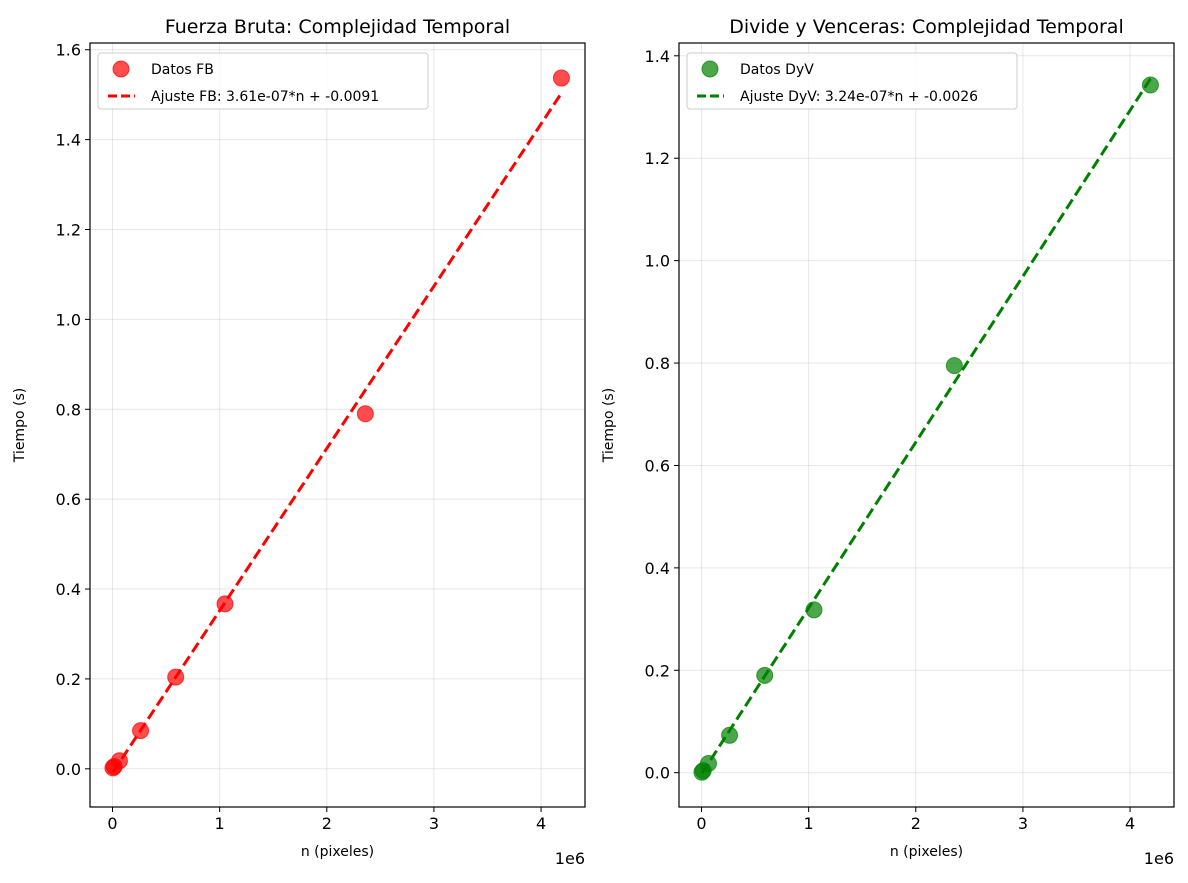  What do you see at coordinates (182, 70) in the screenshot?
I see `legend-label: Datos FB` at bounding box center [182, 70].